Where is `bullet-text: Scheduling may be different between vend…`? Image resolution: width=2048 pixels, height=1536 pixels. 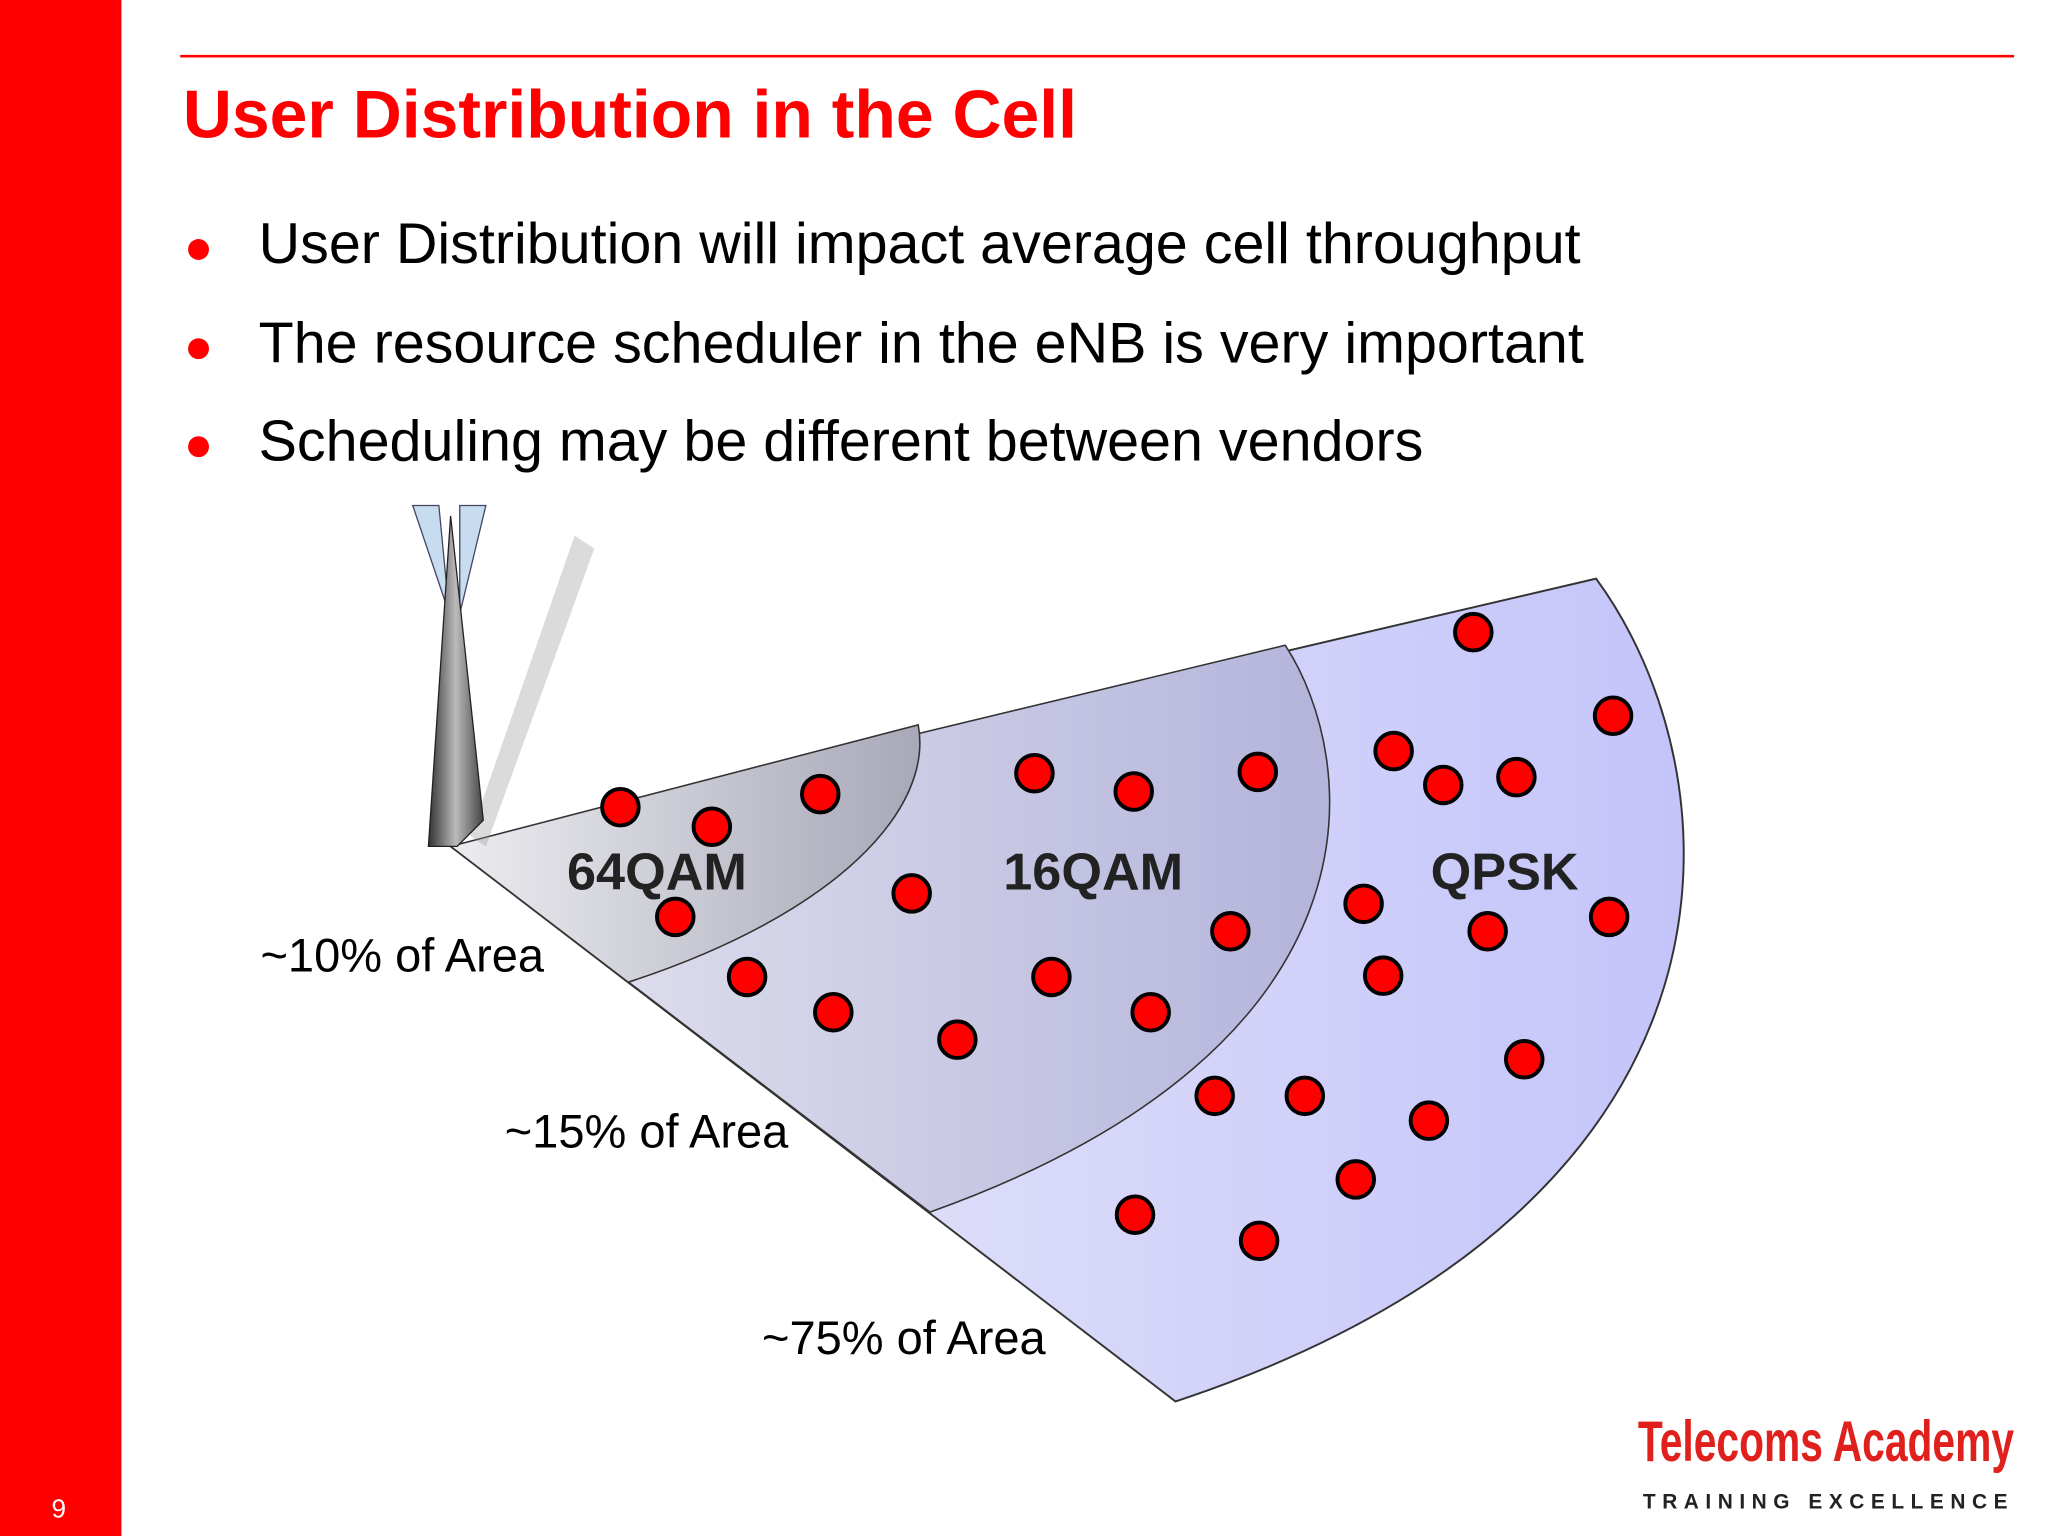 bullet-text: Scheduling may be different between vend… is located at coordinates (841, 441).